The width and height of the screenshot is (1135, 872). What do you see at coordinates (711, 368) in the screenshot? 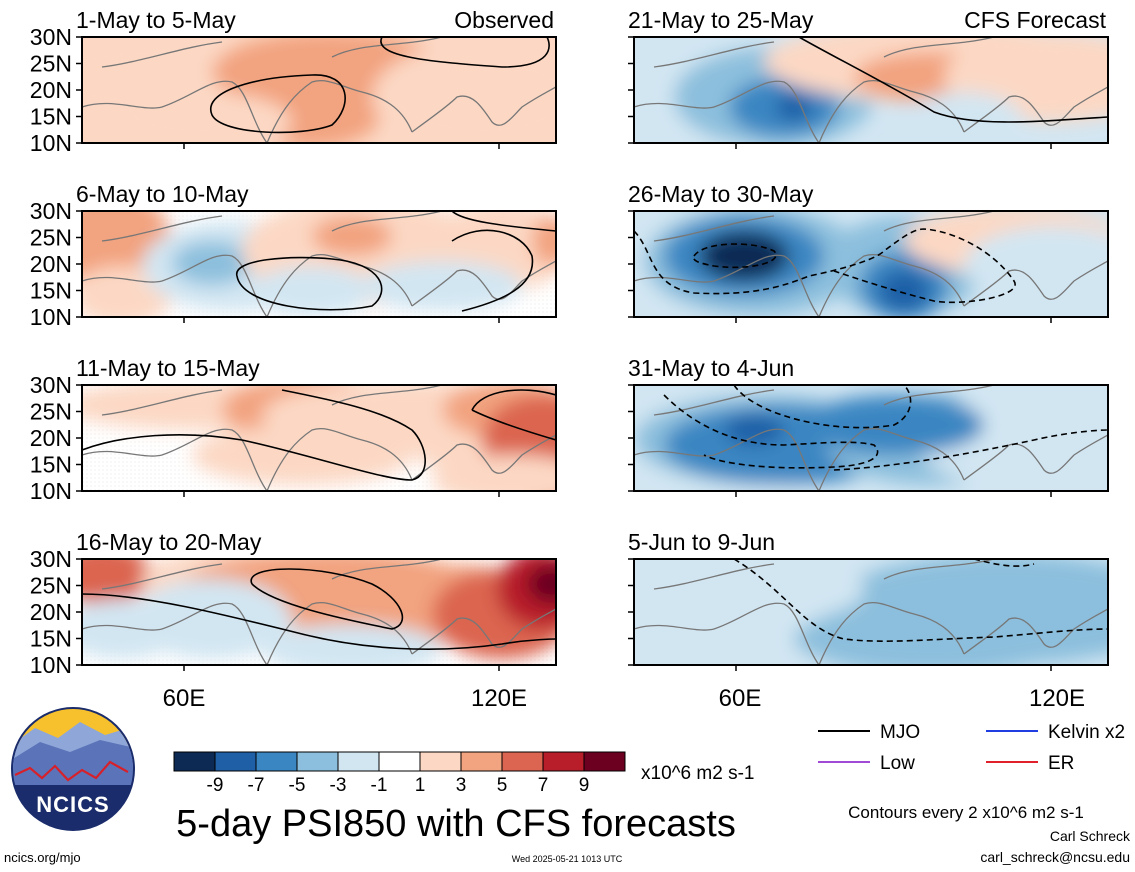
I see `panel-period-title: 31-May to 4-Jun` at bounding box center [711, 368].